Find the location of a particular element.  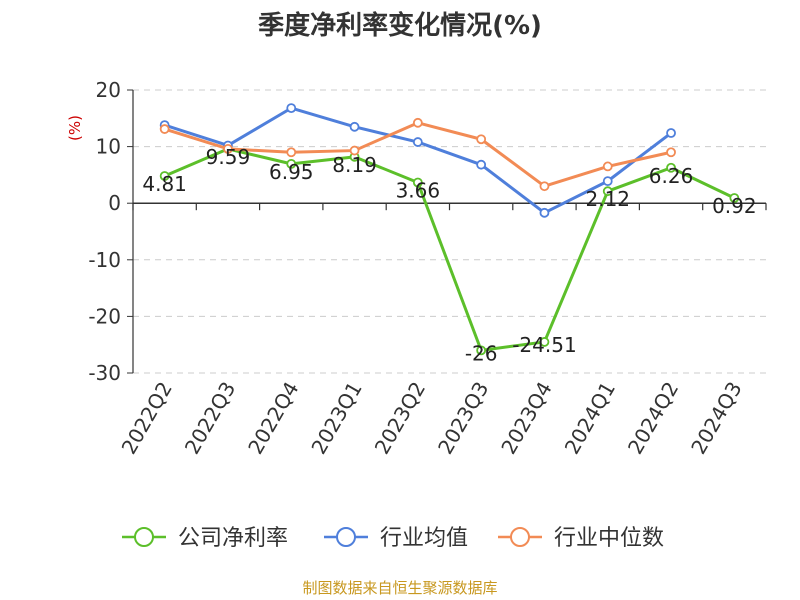

y-tick-label: 20 is located at coordinates (108, 90).